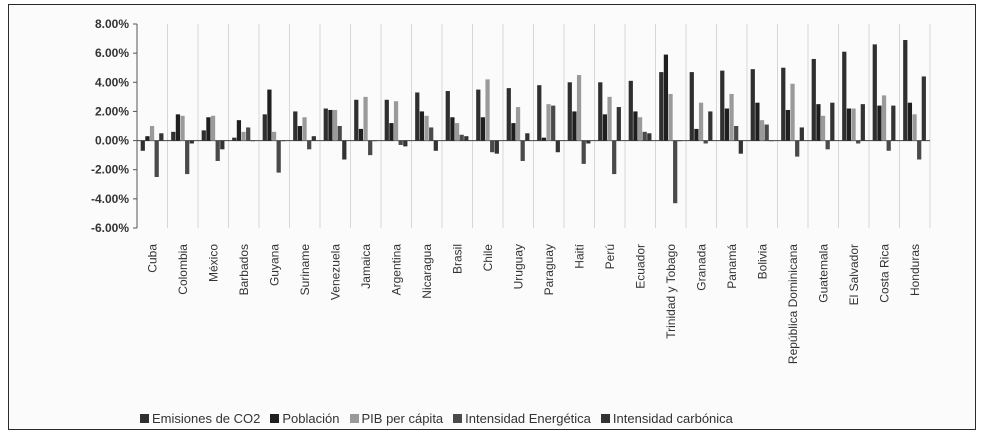 The width and height of the screenshot is (986, 436). Describe the element at coordinates (549, 269) in the screenshot. I see `x-tick-label: Paraguay` at that location.